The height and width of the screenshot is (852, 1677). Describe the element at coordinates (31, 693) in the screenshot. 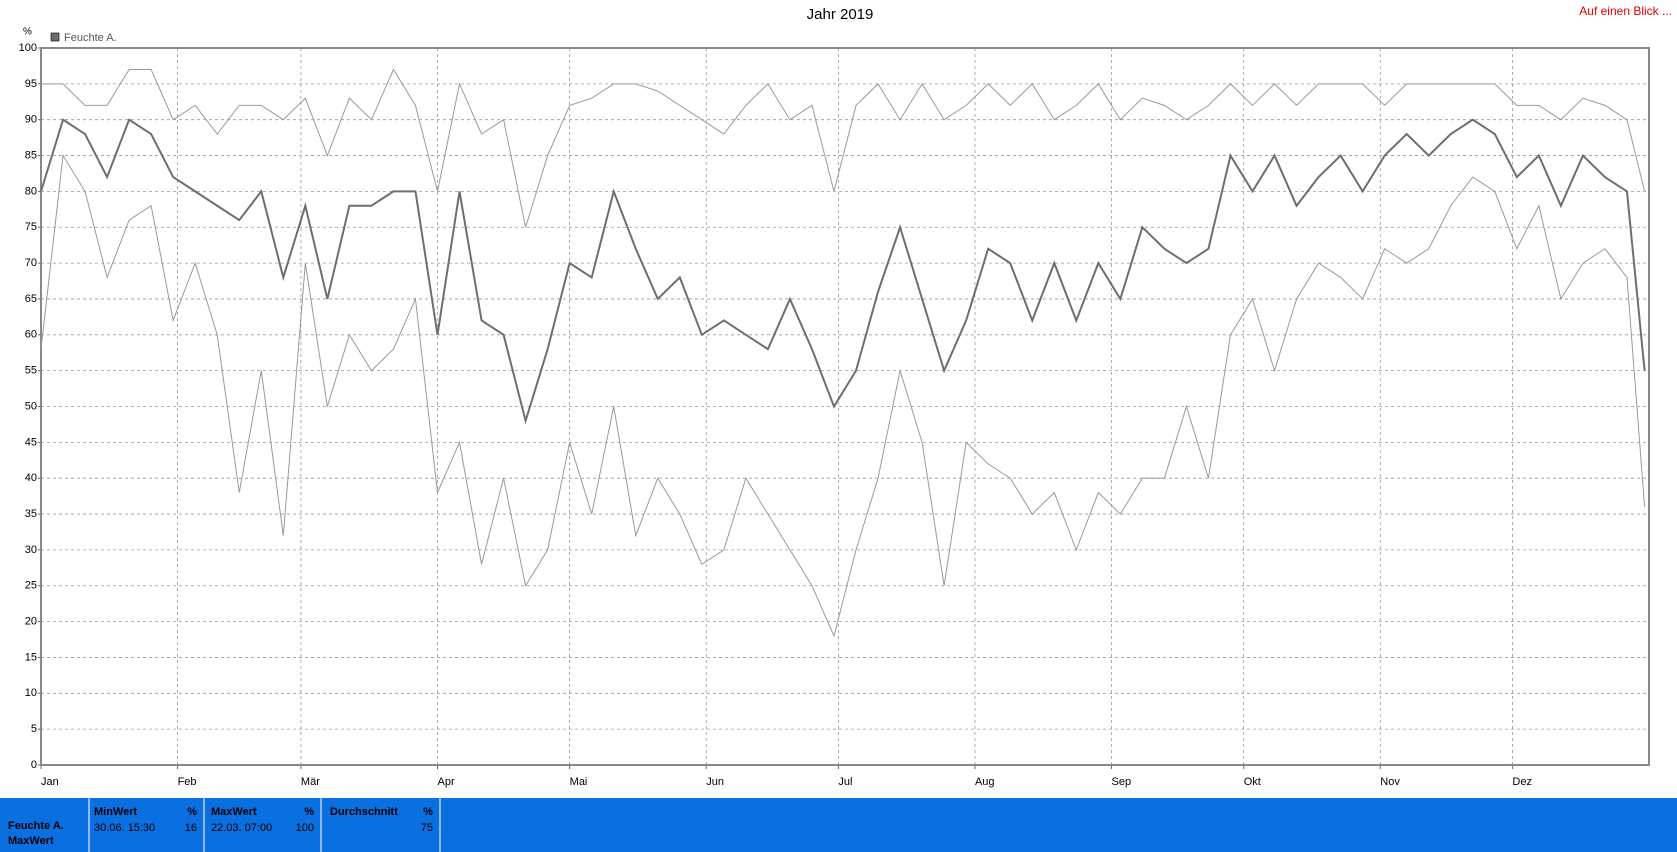

I see `y-tick-label: 10` at that location.